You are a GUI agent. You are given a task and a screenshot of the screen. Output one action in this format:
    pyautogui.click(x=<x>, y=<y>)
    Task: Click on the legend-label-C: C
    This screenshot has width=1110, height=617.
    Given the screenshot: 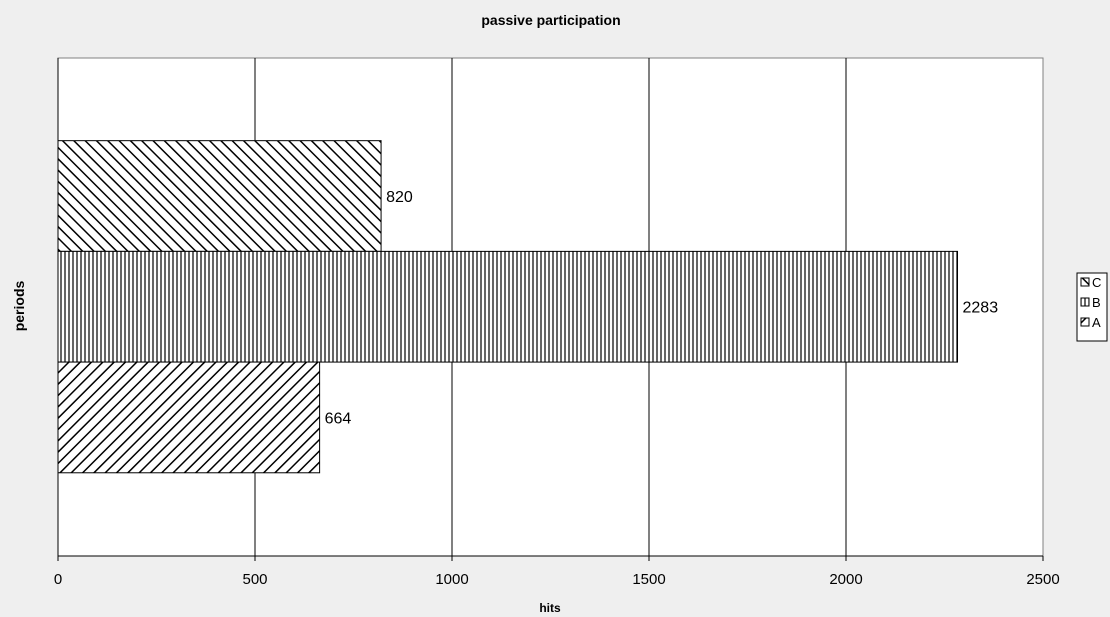 What is the action you would take?
    pyautogui.click(x=1096, y=282)
    